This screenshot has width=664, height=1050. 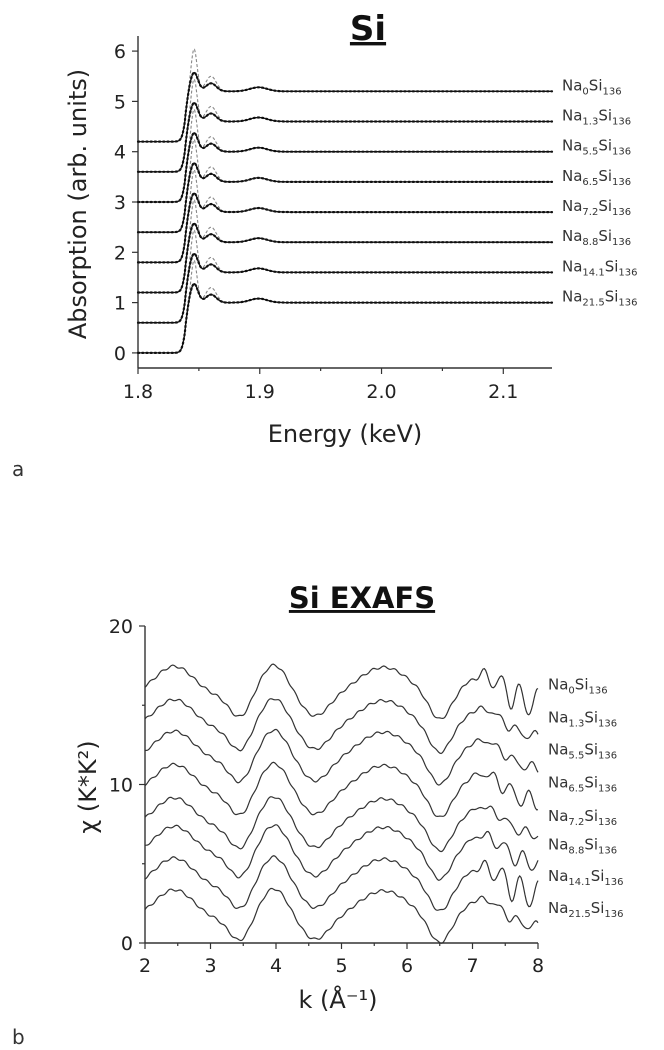 I want to click on panel-b-x-tick-label-2: 4, so click(x=276, y=966).